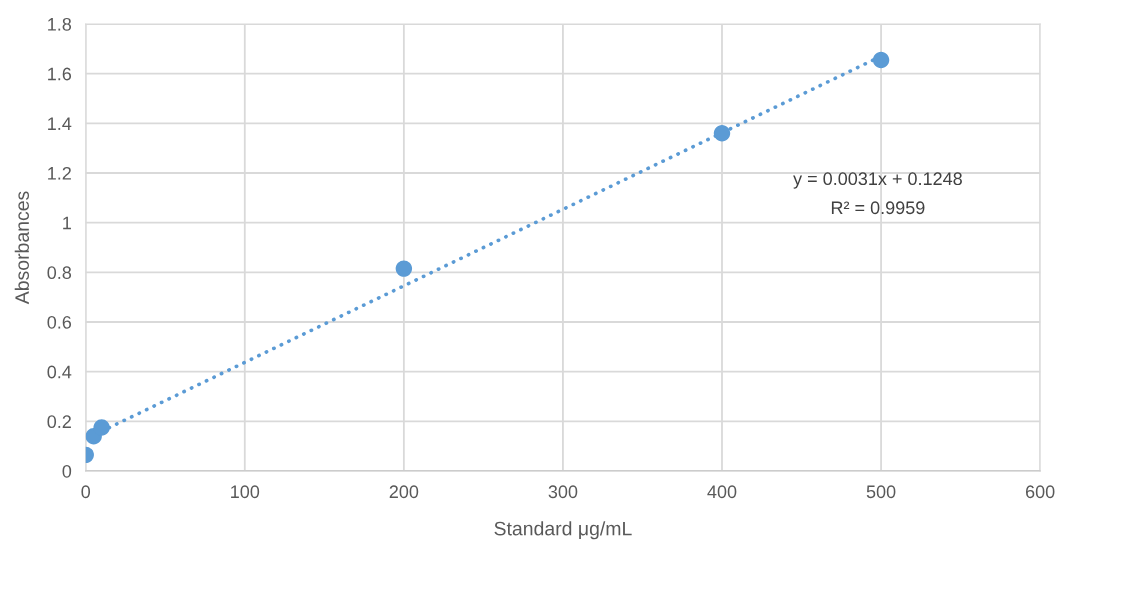 Image resolution: width=1143 pixels, height=600 pixels. What do you see at coordinates (60, 123) in the screenshot?
I see `y-tick-label: 1.4` at bounding box center [60, 123].